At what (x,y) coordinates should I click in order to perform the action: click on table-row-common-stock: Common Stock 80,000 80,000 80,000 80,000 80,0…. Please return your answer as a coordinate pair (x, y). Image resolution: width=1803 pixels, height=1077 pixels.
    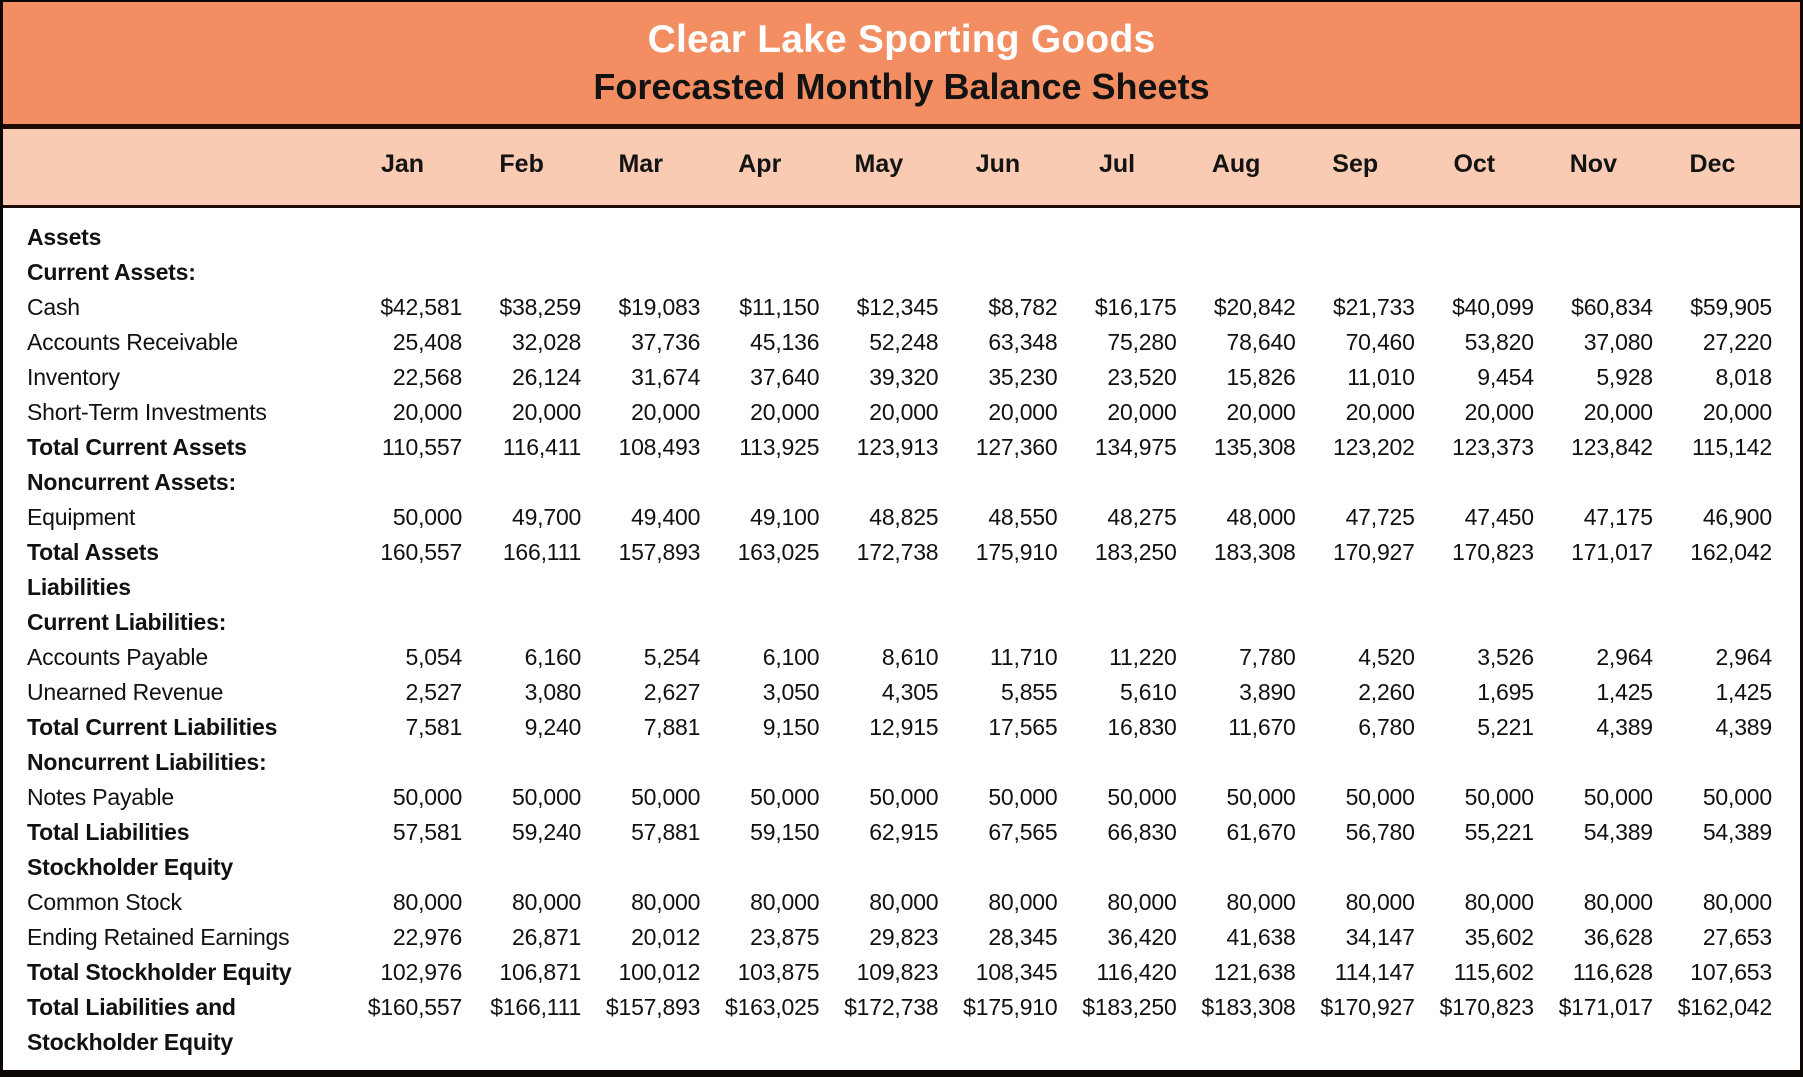
    Looking at the image, I should click on (901, 902).